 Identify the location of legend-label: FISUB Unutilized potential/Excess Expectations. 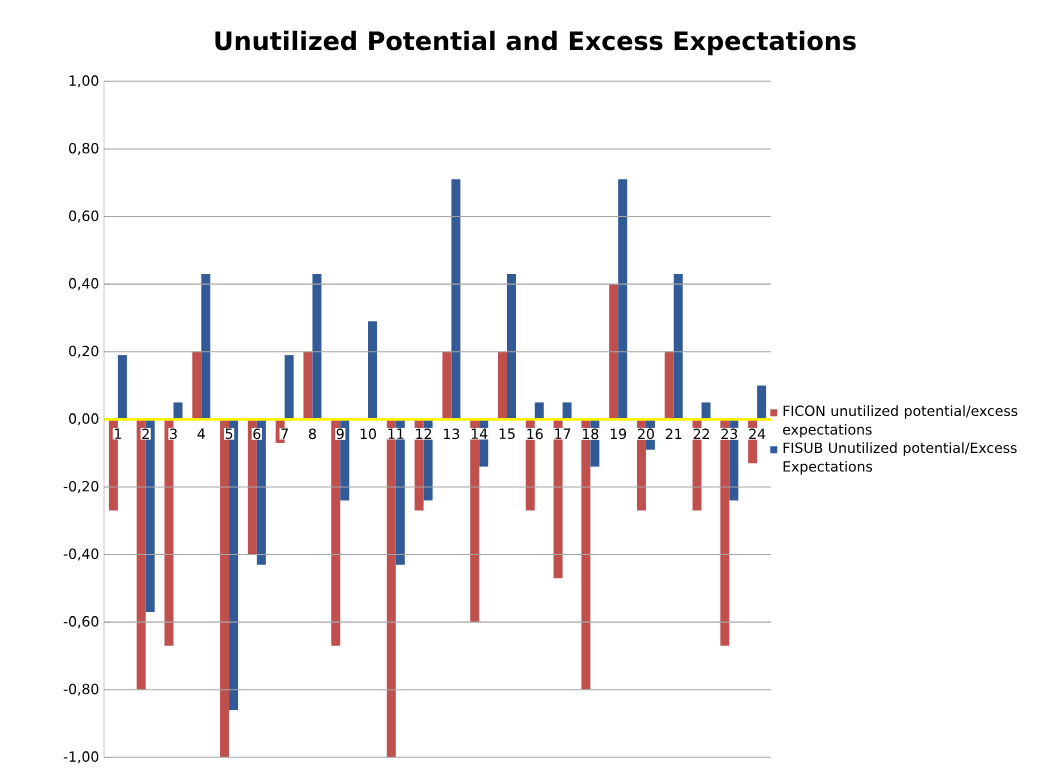
(900, 458).